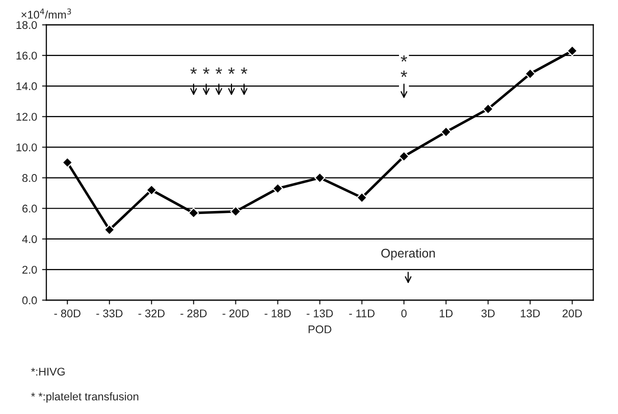 This screenshot has height=414, width=618. What do you see at coordinates (362, 314) in the screenshot?
I see `x-tick-label: - 11D` at bounding box center [362, 314].